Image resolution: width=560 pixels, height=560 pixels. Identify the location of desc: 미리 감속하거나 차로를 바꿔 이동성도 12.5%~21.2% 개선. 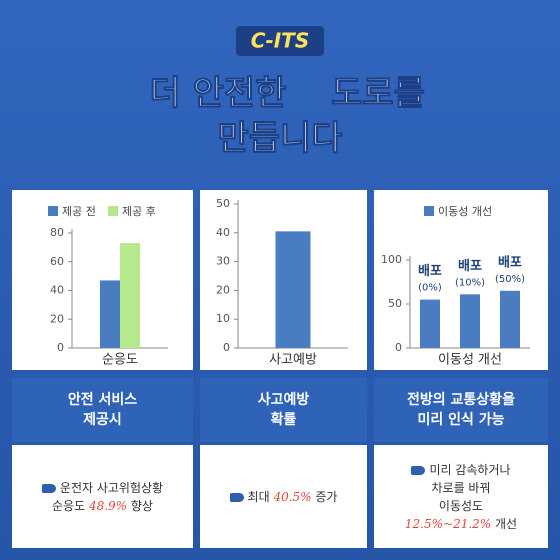
(461, 496).